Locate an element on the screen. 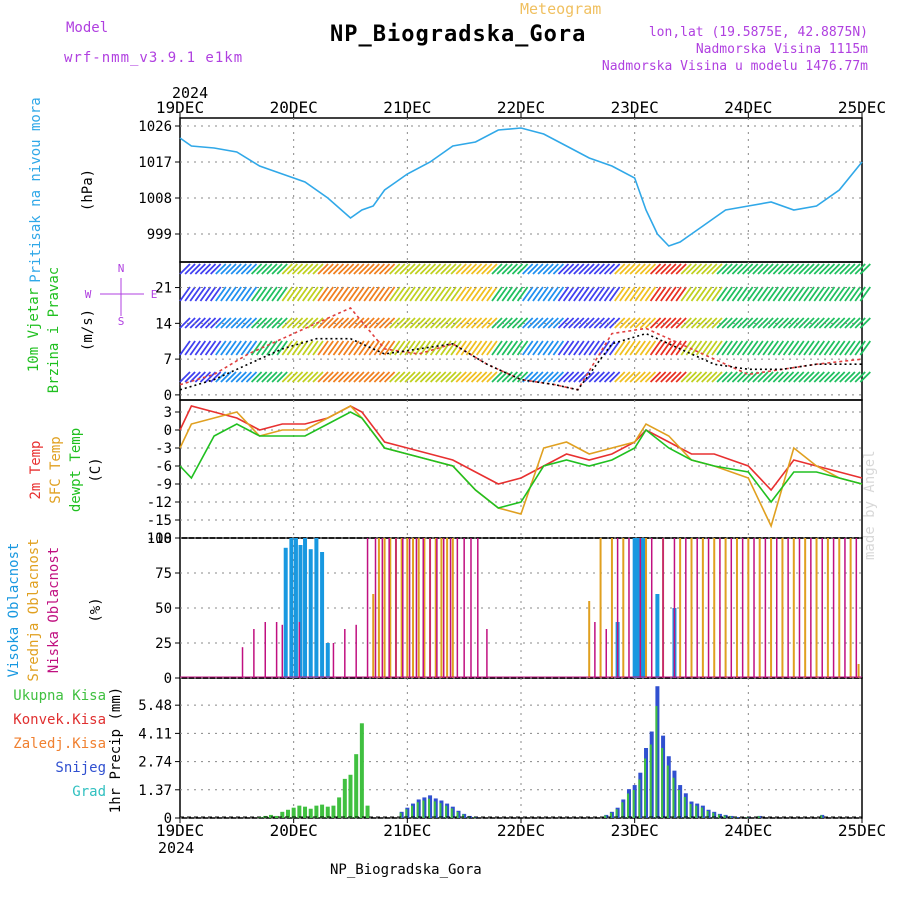  x-tick-label-bottom: 21DEC is located at coordinates (407, 830).